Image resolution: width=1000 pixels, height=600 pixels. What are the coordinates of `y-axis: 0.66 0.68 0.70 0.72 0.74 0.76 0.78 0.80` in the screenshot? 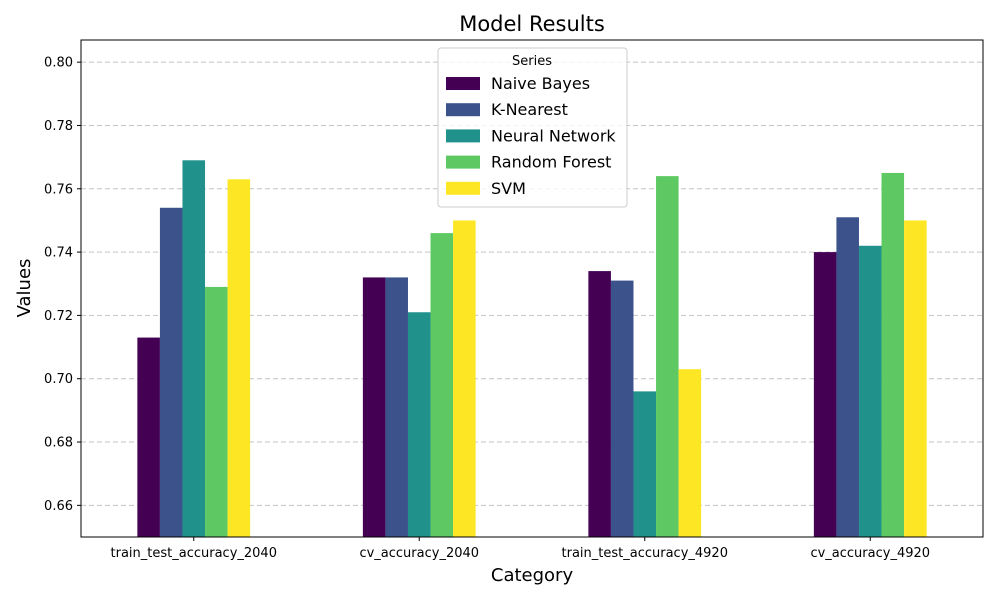 It's located at (62, 285).